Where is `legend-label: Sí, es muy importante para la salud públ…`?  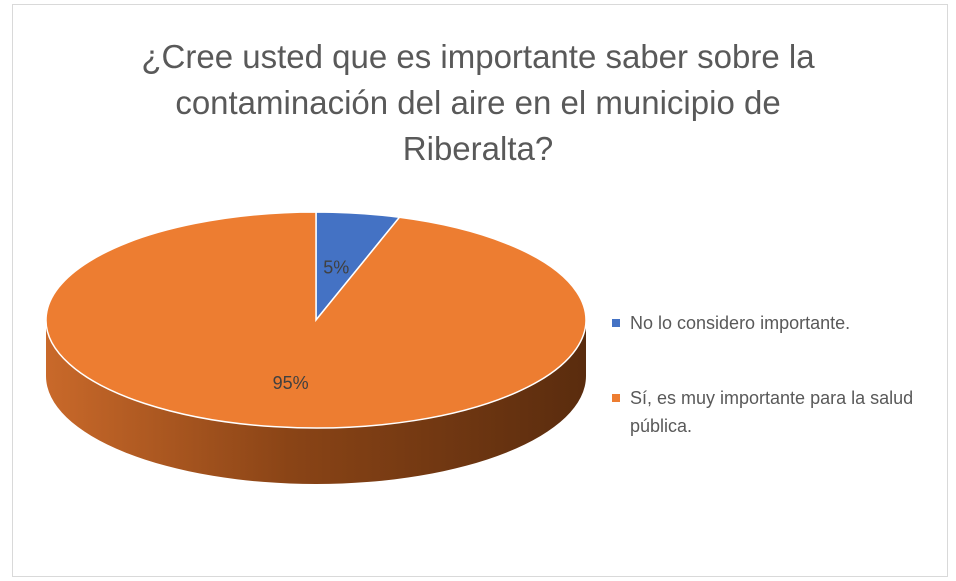
legend-label: Sí, es muy importante para la salud públ… is located at coordinates (772, 412).